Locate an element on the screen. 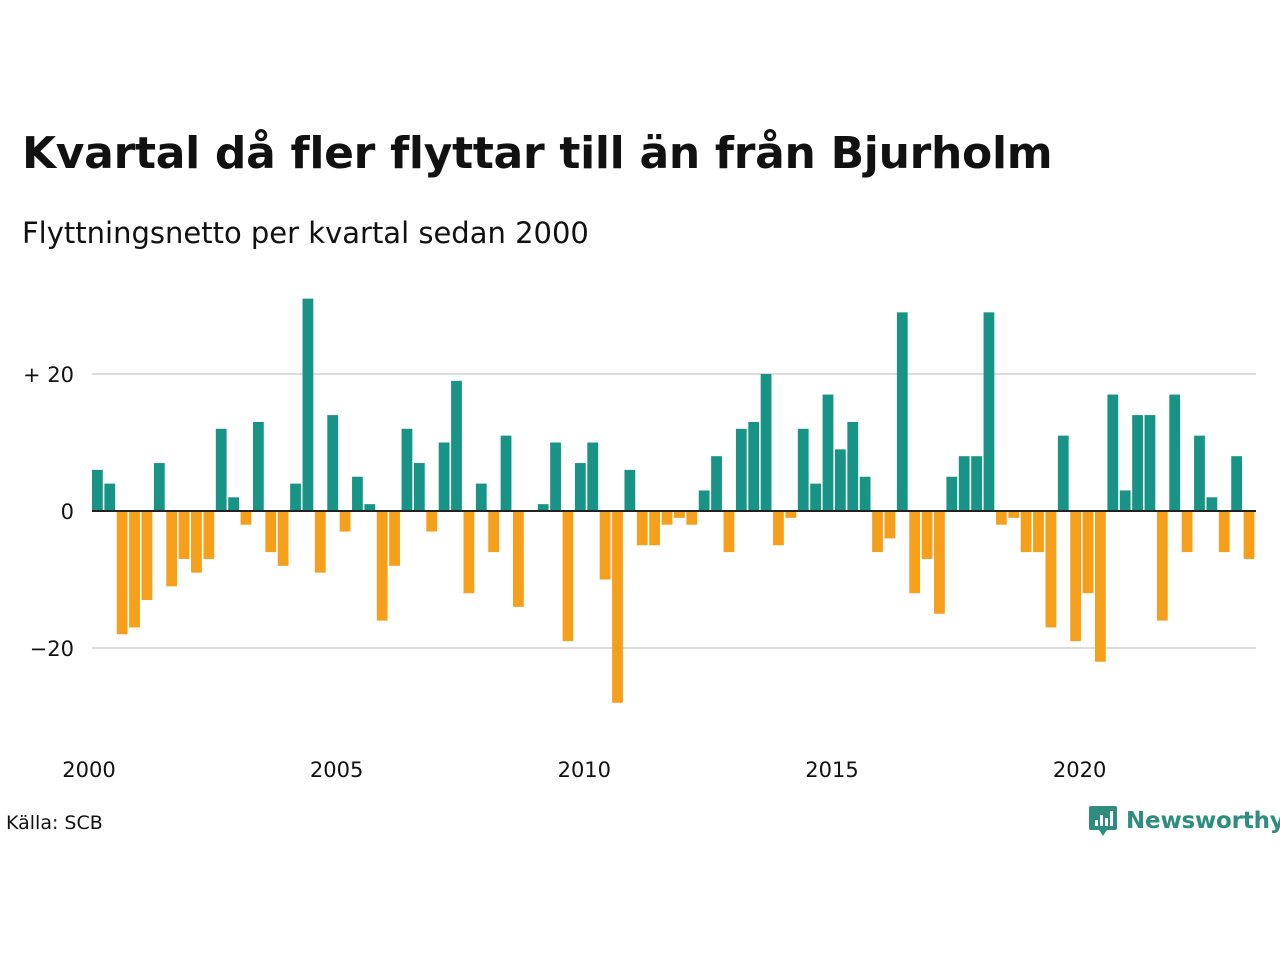 This screenshot has width=1280, height=960. source-note: Källa: SCB is located at coordinates (54, 823).